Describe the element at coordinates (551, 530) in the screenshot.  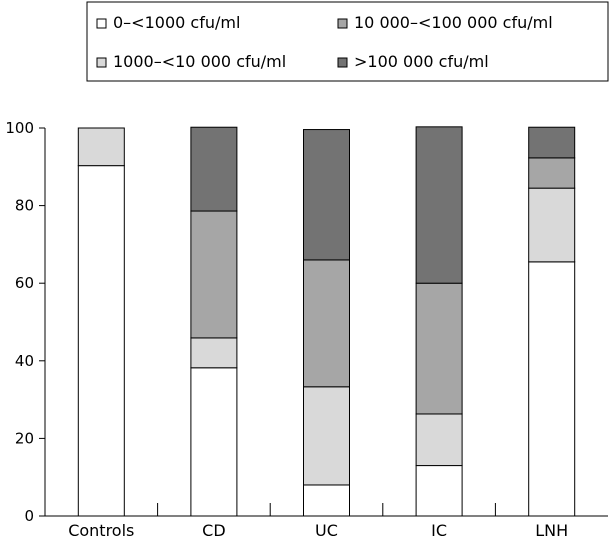
I see `x-tick-label: LNH` at that location.